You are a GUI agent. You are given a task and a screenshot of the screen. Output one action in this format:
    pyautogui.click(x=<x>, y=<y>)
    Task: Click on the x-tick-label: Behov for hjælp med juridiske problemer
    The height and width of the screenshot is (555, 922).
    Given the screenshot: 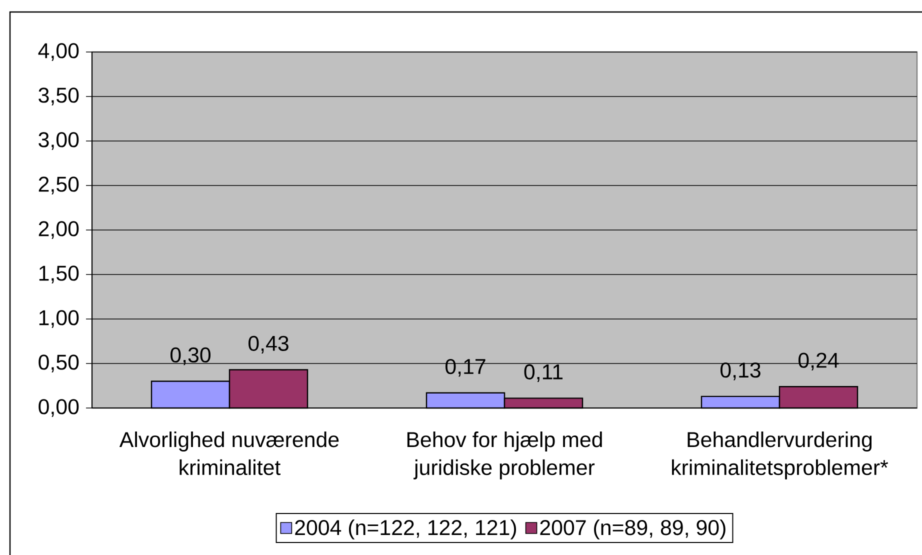 What is the action you would take?
    pyautogui.click(x=504, y=456)
    